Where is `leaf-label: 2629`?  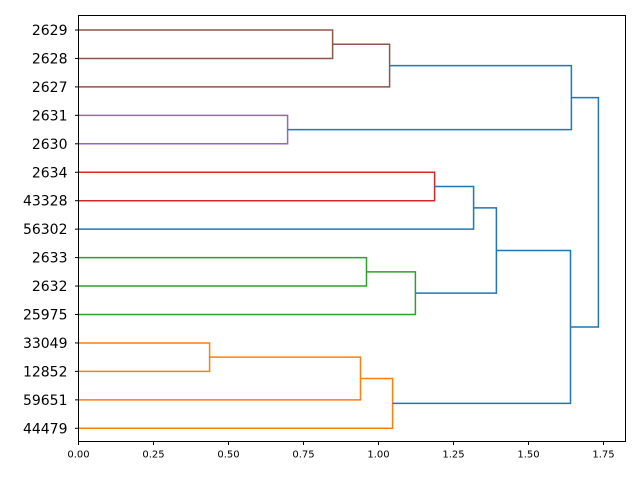 leaf-label: 2629 is located at coordinates (50, 31).